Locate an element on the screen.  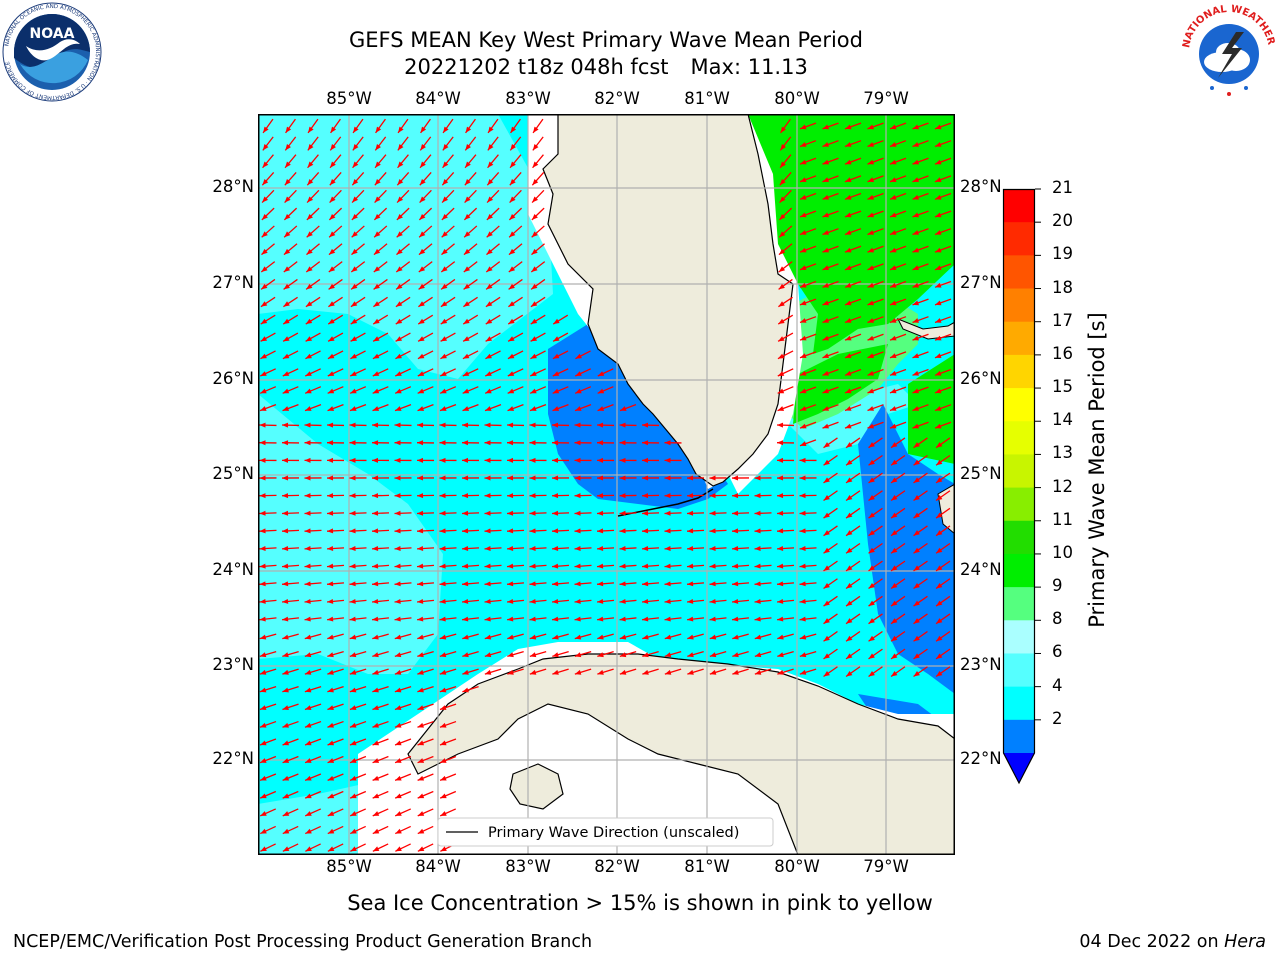
colorbar-tick-label: 20 is located at coordinates (1062, 221).